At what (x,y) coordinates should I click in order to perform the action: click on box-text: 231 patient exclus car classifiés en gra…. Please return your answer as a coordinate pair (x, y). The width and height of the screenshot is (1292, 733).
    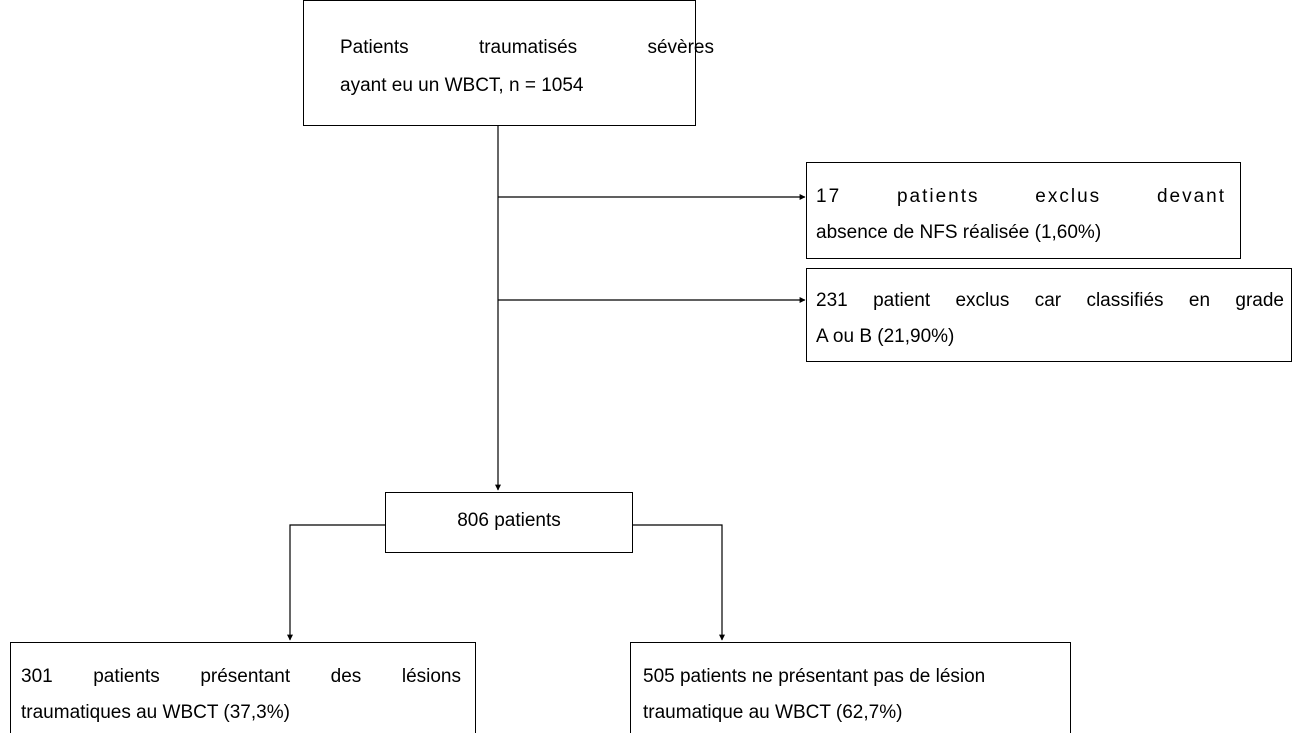
    Looking at the image, I should click on (1050, 300).